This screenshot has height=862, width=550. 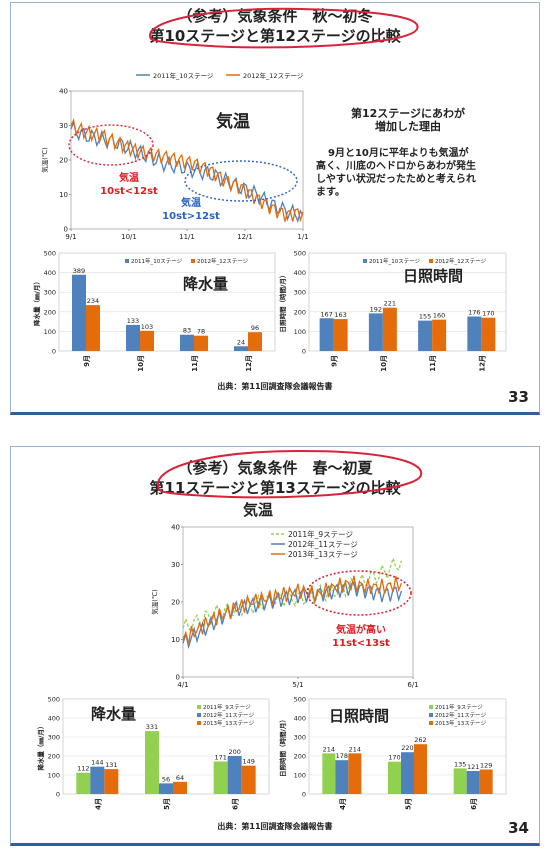 What do you see at coordinates (190, 202) in the screenshot?
I see `annotation-cool: 気温` at bounding box center [190, 202].